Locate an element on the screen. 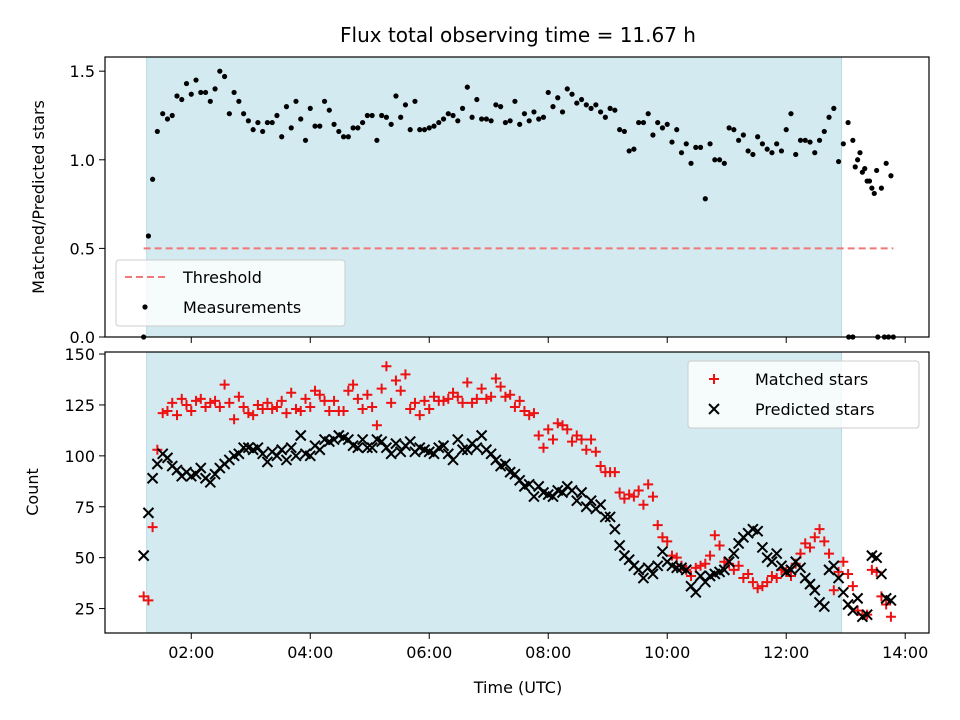 The image size is (960, 720). y-tick-label-0-3: 1.5 is located at coordinates (82, 71).